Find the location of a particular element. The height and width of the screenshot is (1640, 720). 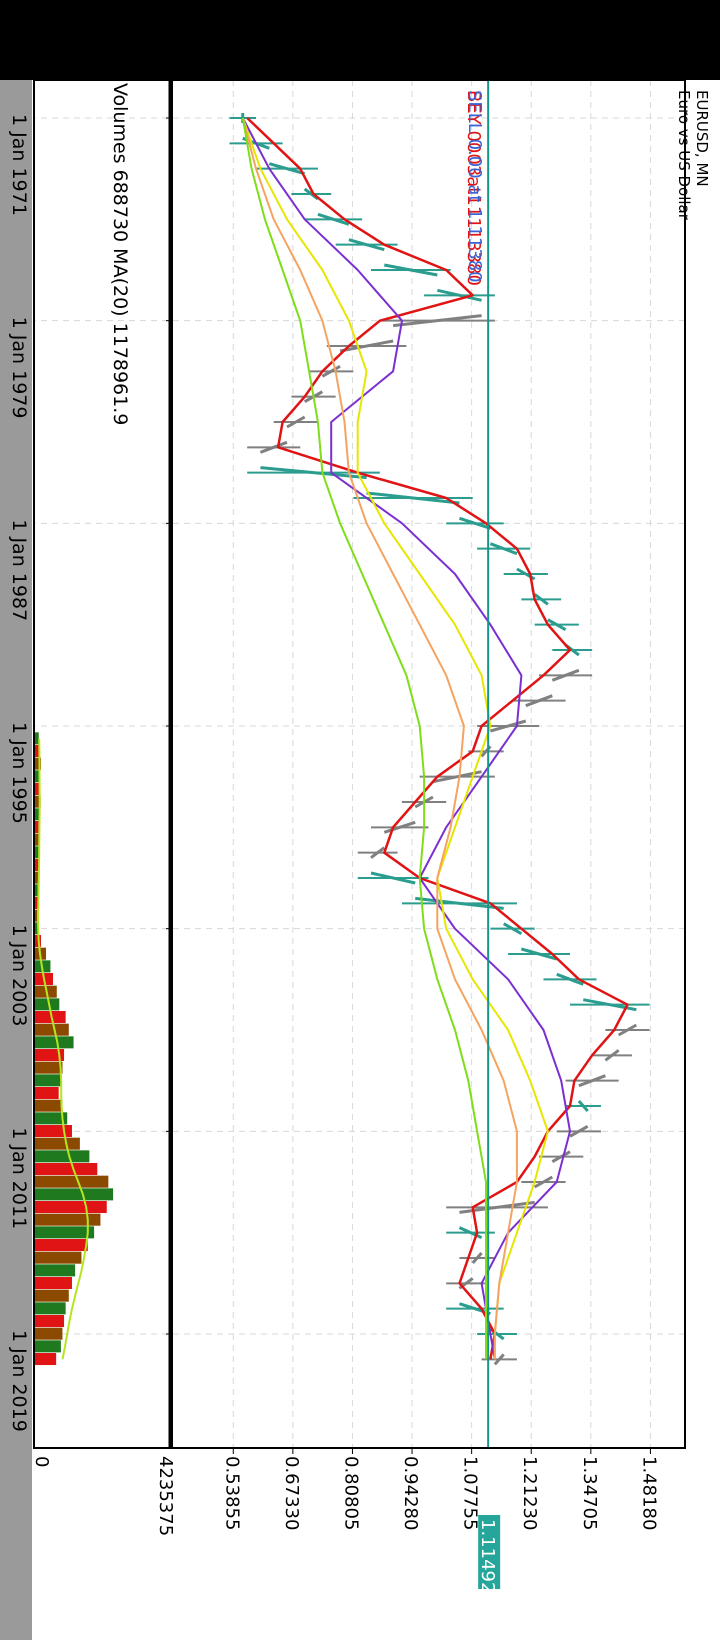

volume-caption: Volumes 688730 MA(20) 1178961.9 is located at coordinates (120, 254).